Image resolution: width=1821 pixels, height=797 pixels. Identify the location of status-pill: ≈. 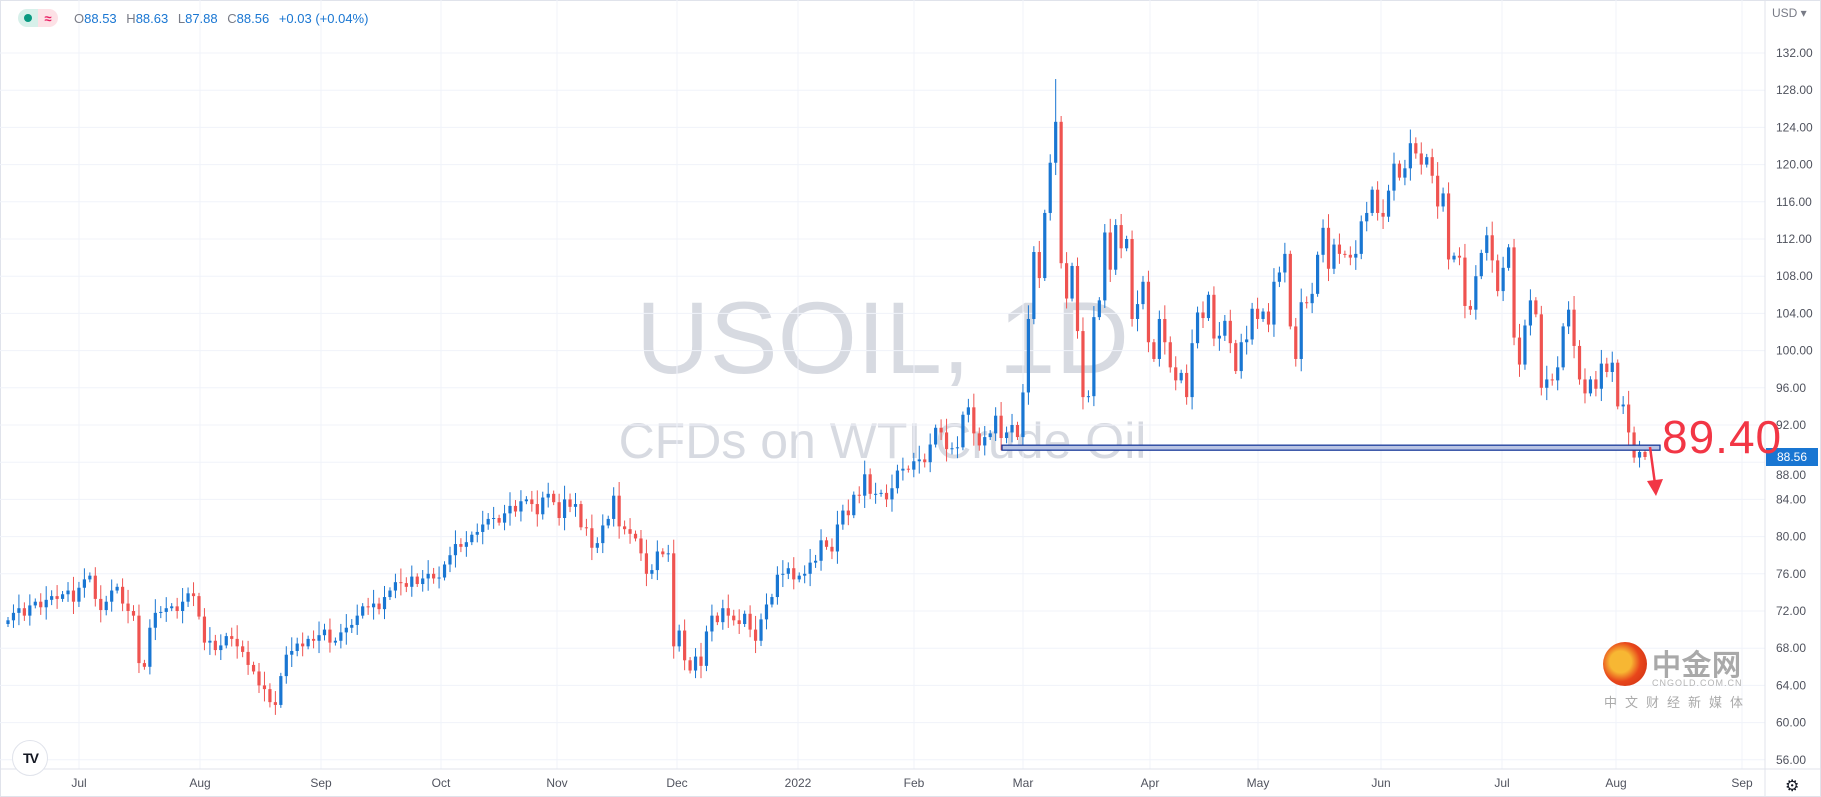
(38, 18).